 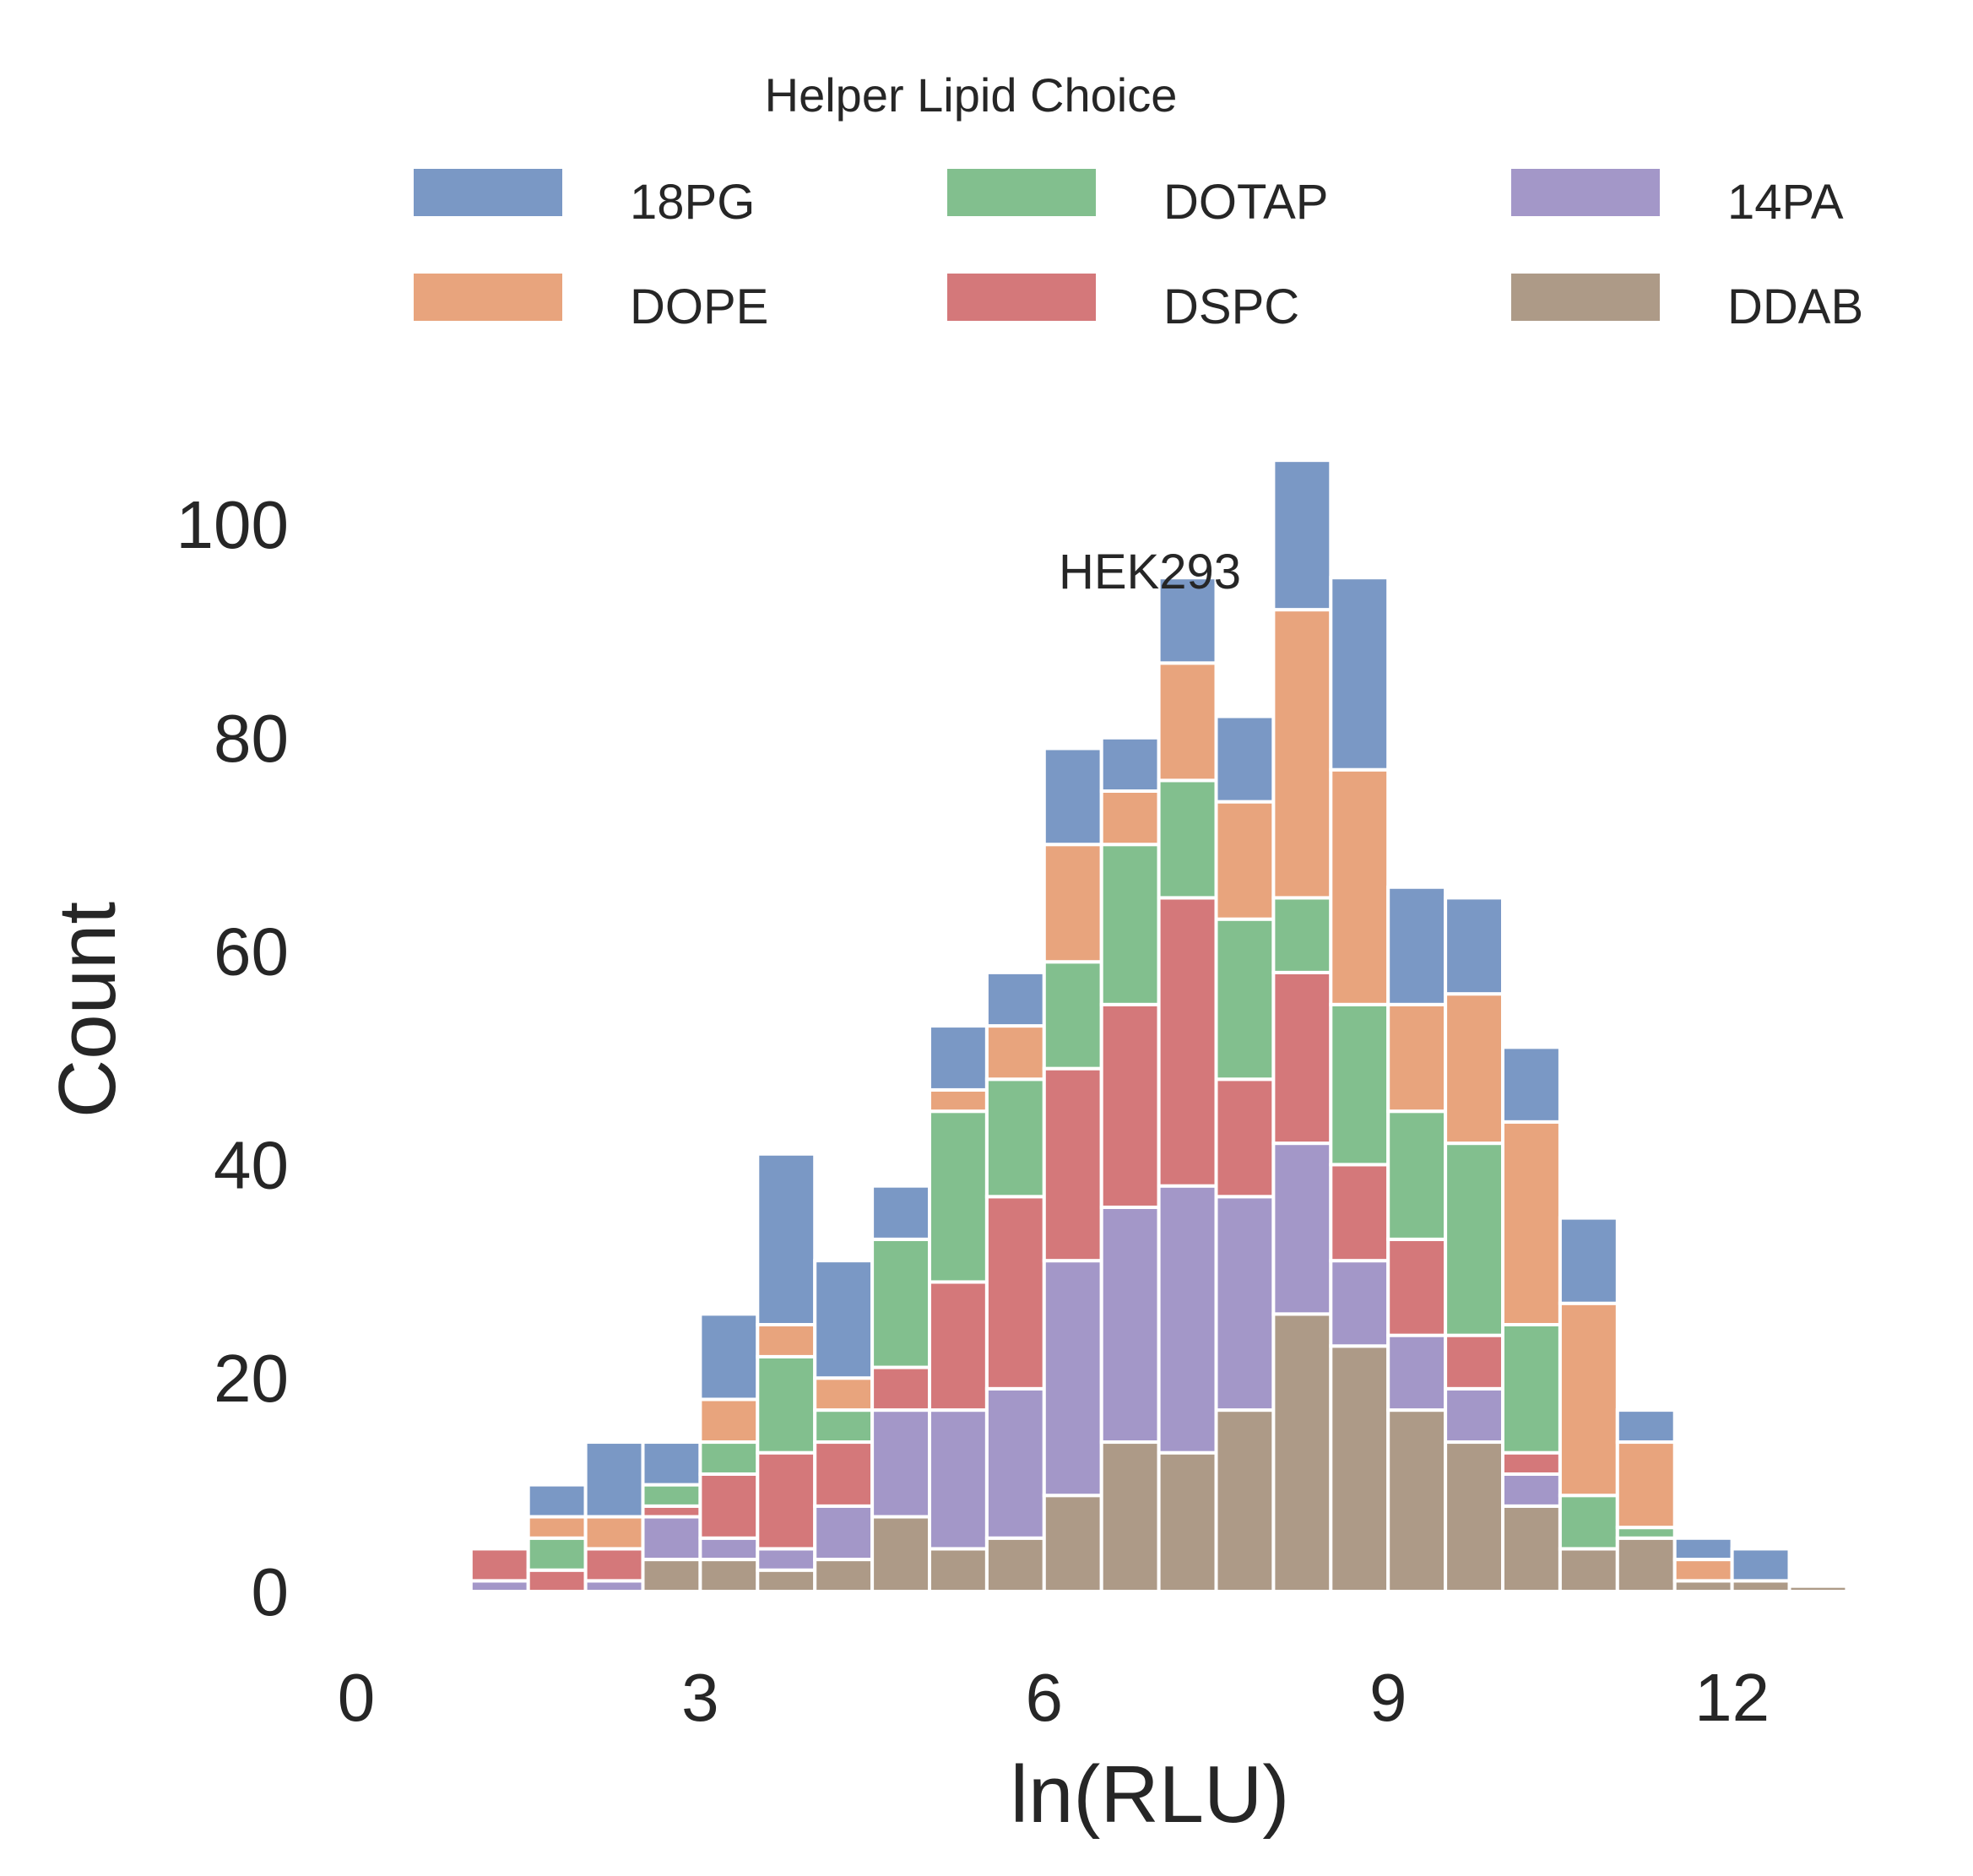 What do you see at coordinates (251, 1164) in the screenshot?
I see `y-tick-label: 40` at bounding box center [251, 1164].